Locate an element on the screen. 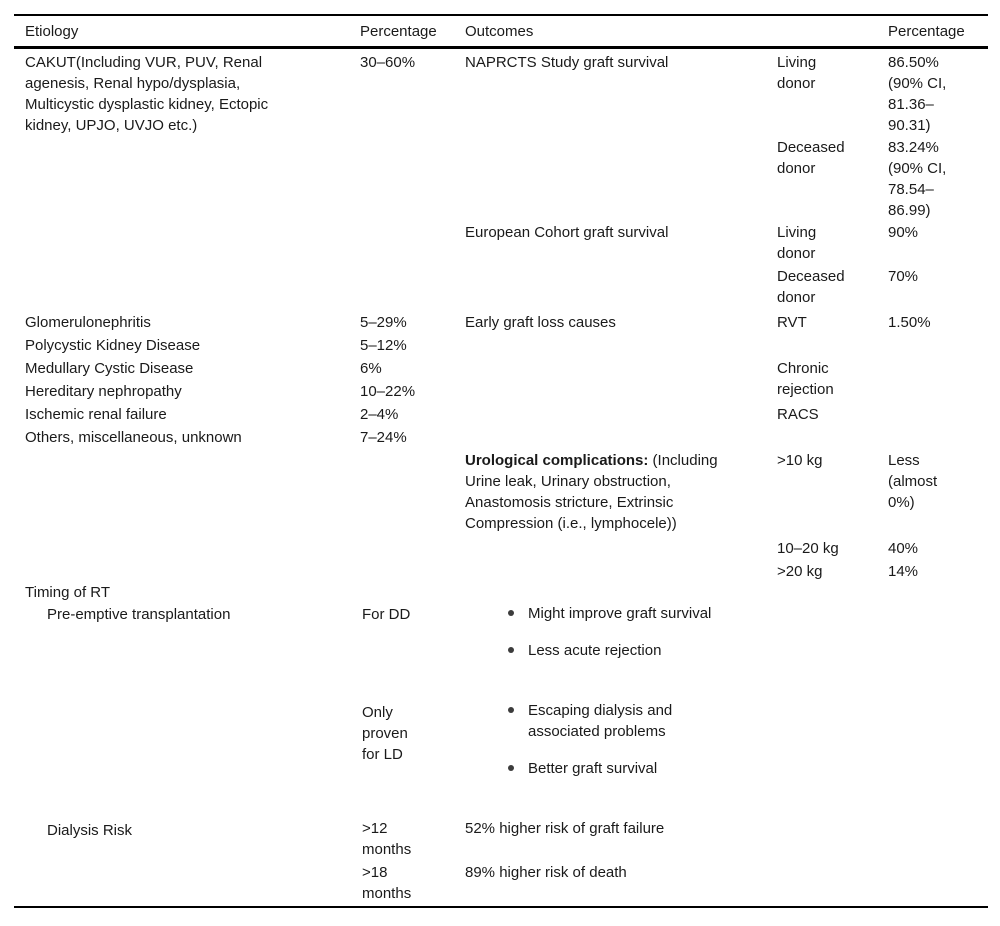  urological-gt20kg-value: 14% is located at coordinates (903, 571).